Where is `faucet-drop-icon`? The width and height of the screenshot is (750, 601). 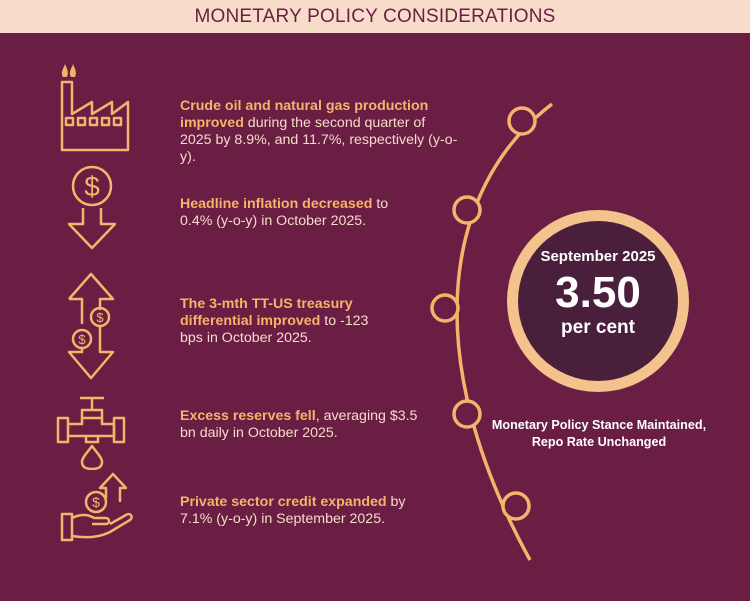 faucet-drop-icon is located at coordinates (91, 433).